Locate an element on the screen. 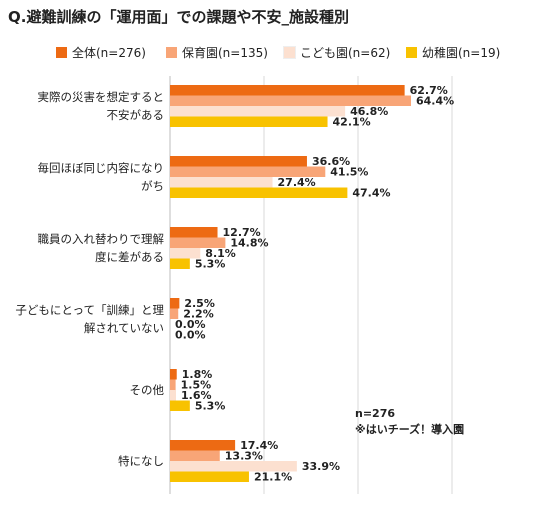 The image size is (536, 516). category-label: 実際の災害を想定すると不安がある is located at coordinates (84, 106).